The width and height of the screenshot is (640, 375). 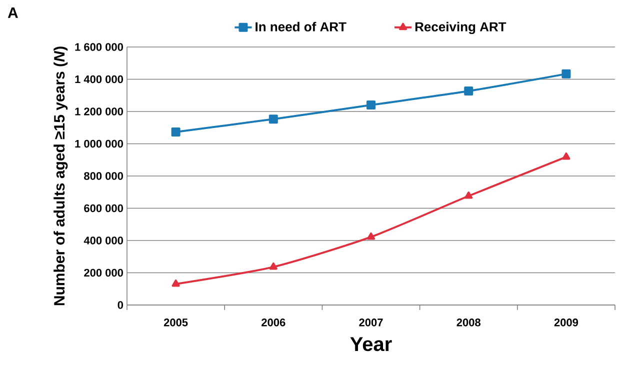 I want to click on y-tick-label: 400 000, so click(x=103, y=240).